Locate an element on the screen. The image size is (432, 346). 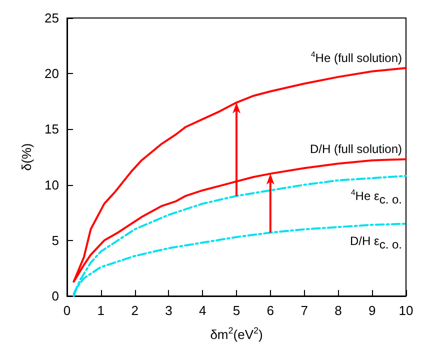
x-tick-label: 10 is located at coordinates (406, 310).